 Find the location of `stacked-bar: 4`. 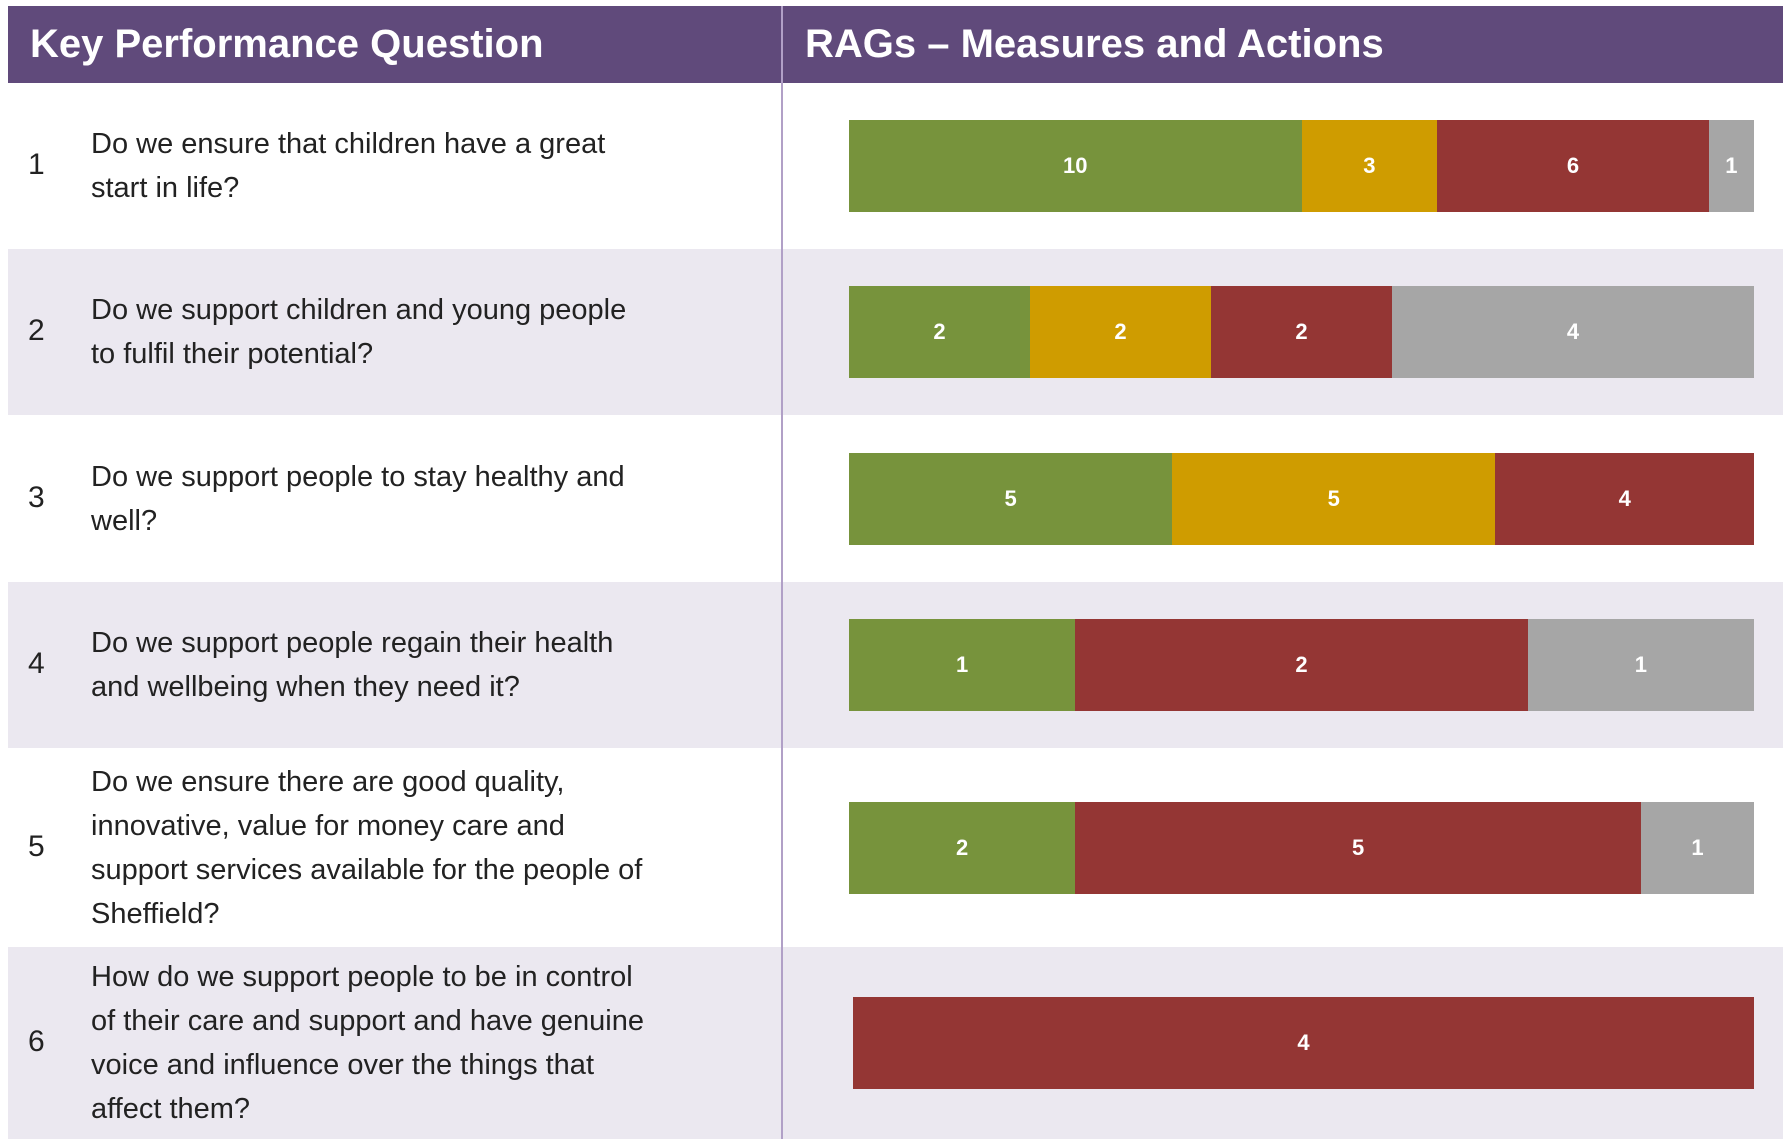

stacked-bar: 4 is located at coordinates (1303, 1043).